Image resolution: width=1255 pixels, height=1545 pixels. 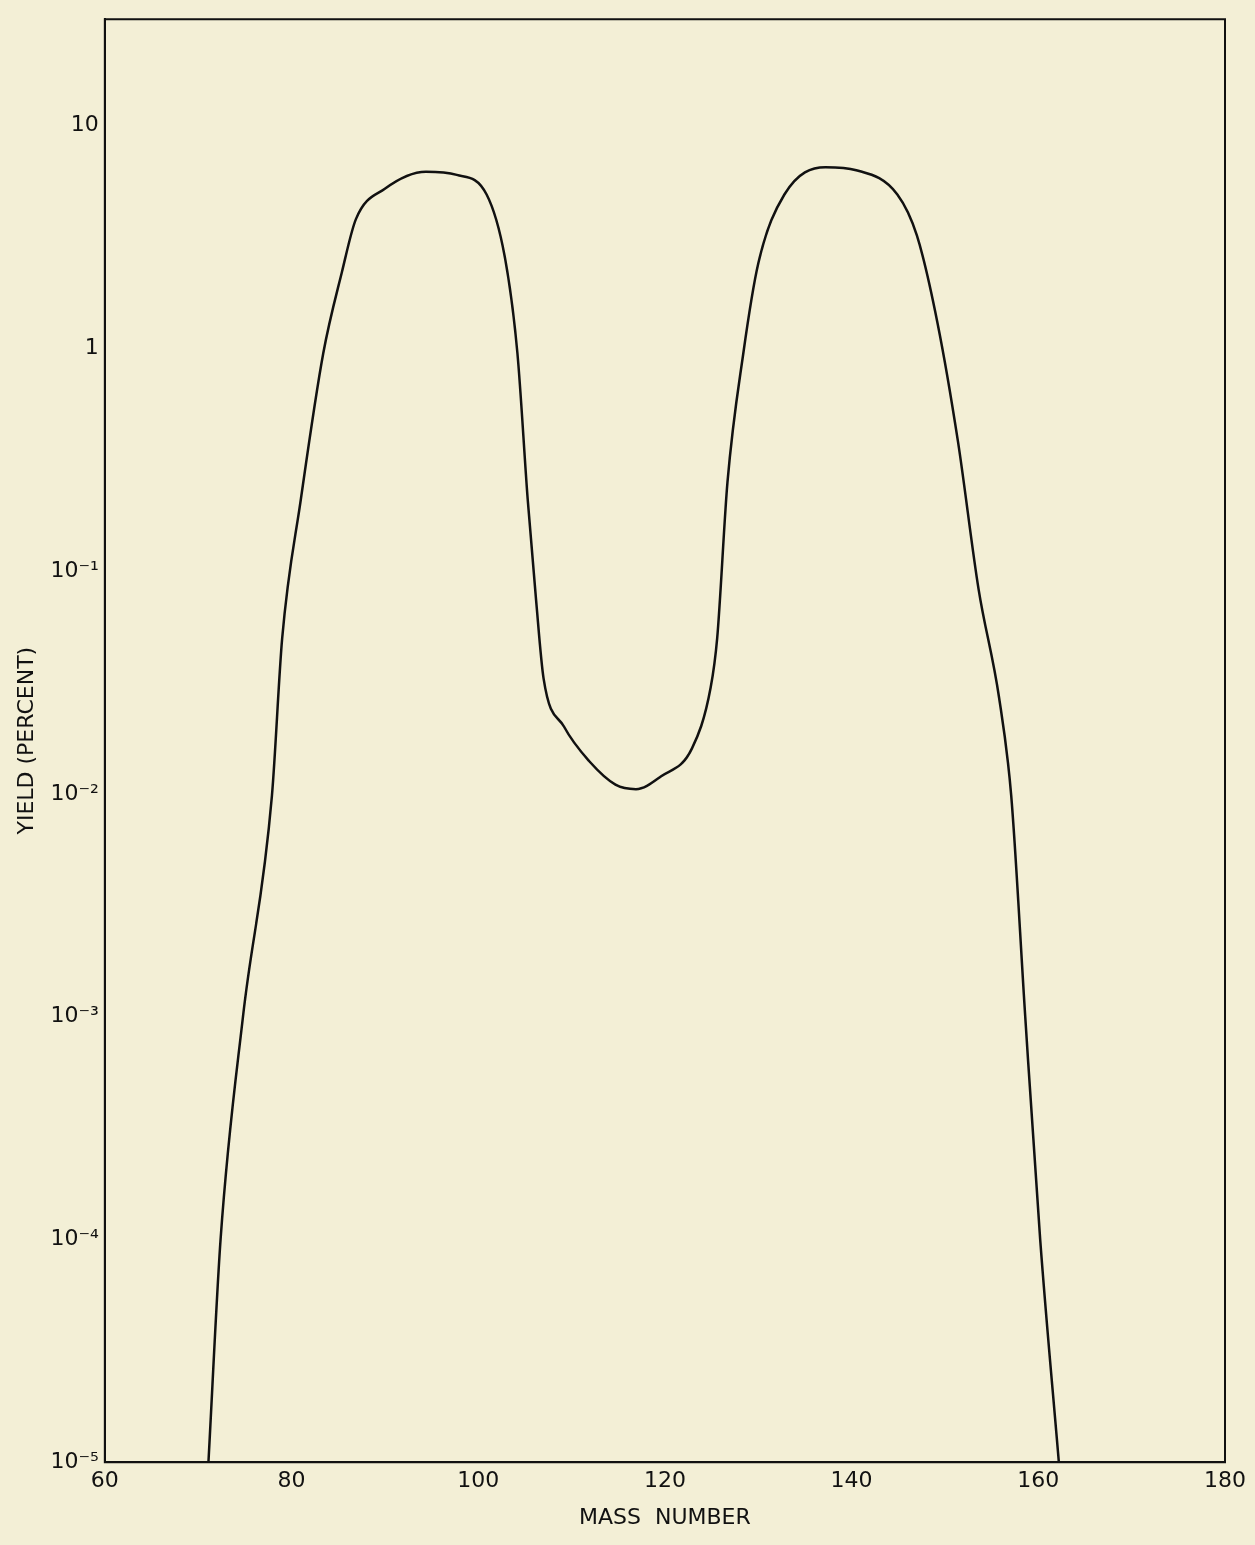 I want to click on x-tick-label: 120, so click(x=664, y=1480).